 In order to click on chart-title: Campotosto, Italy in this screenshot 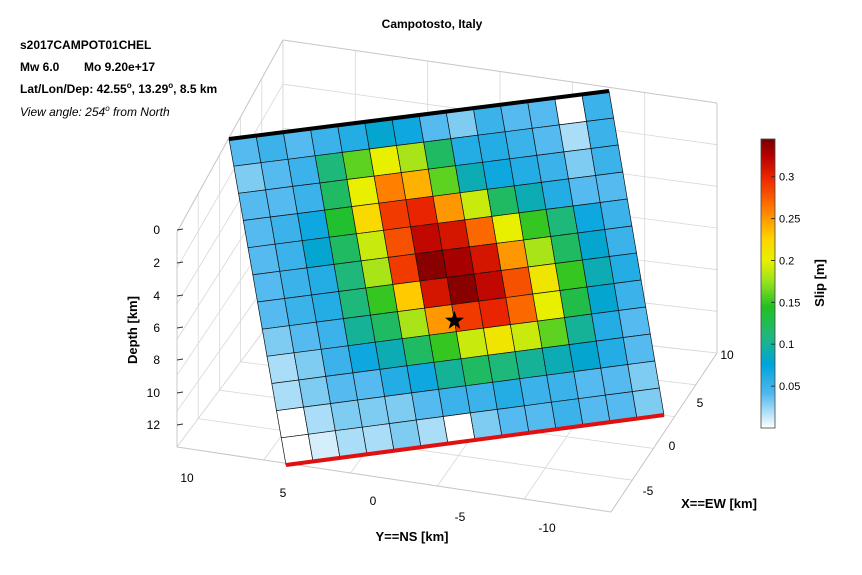, I will do `click(432, 24)`.